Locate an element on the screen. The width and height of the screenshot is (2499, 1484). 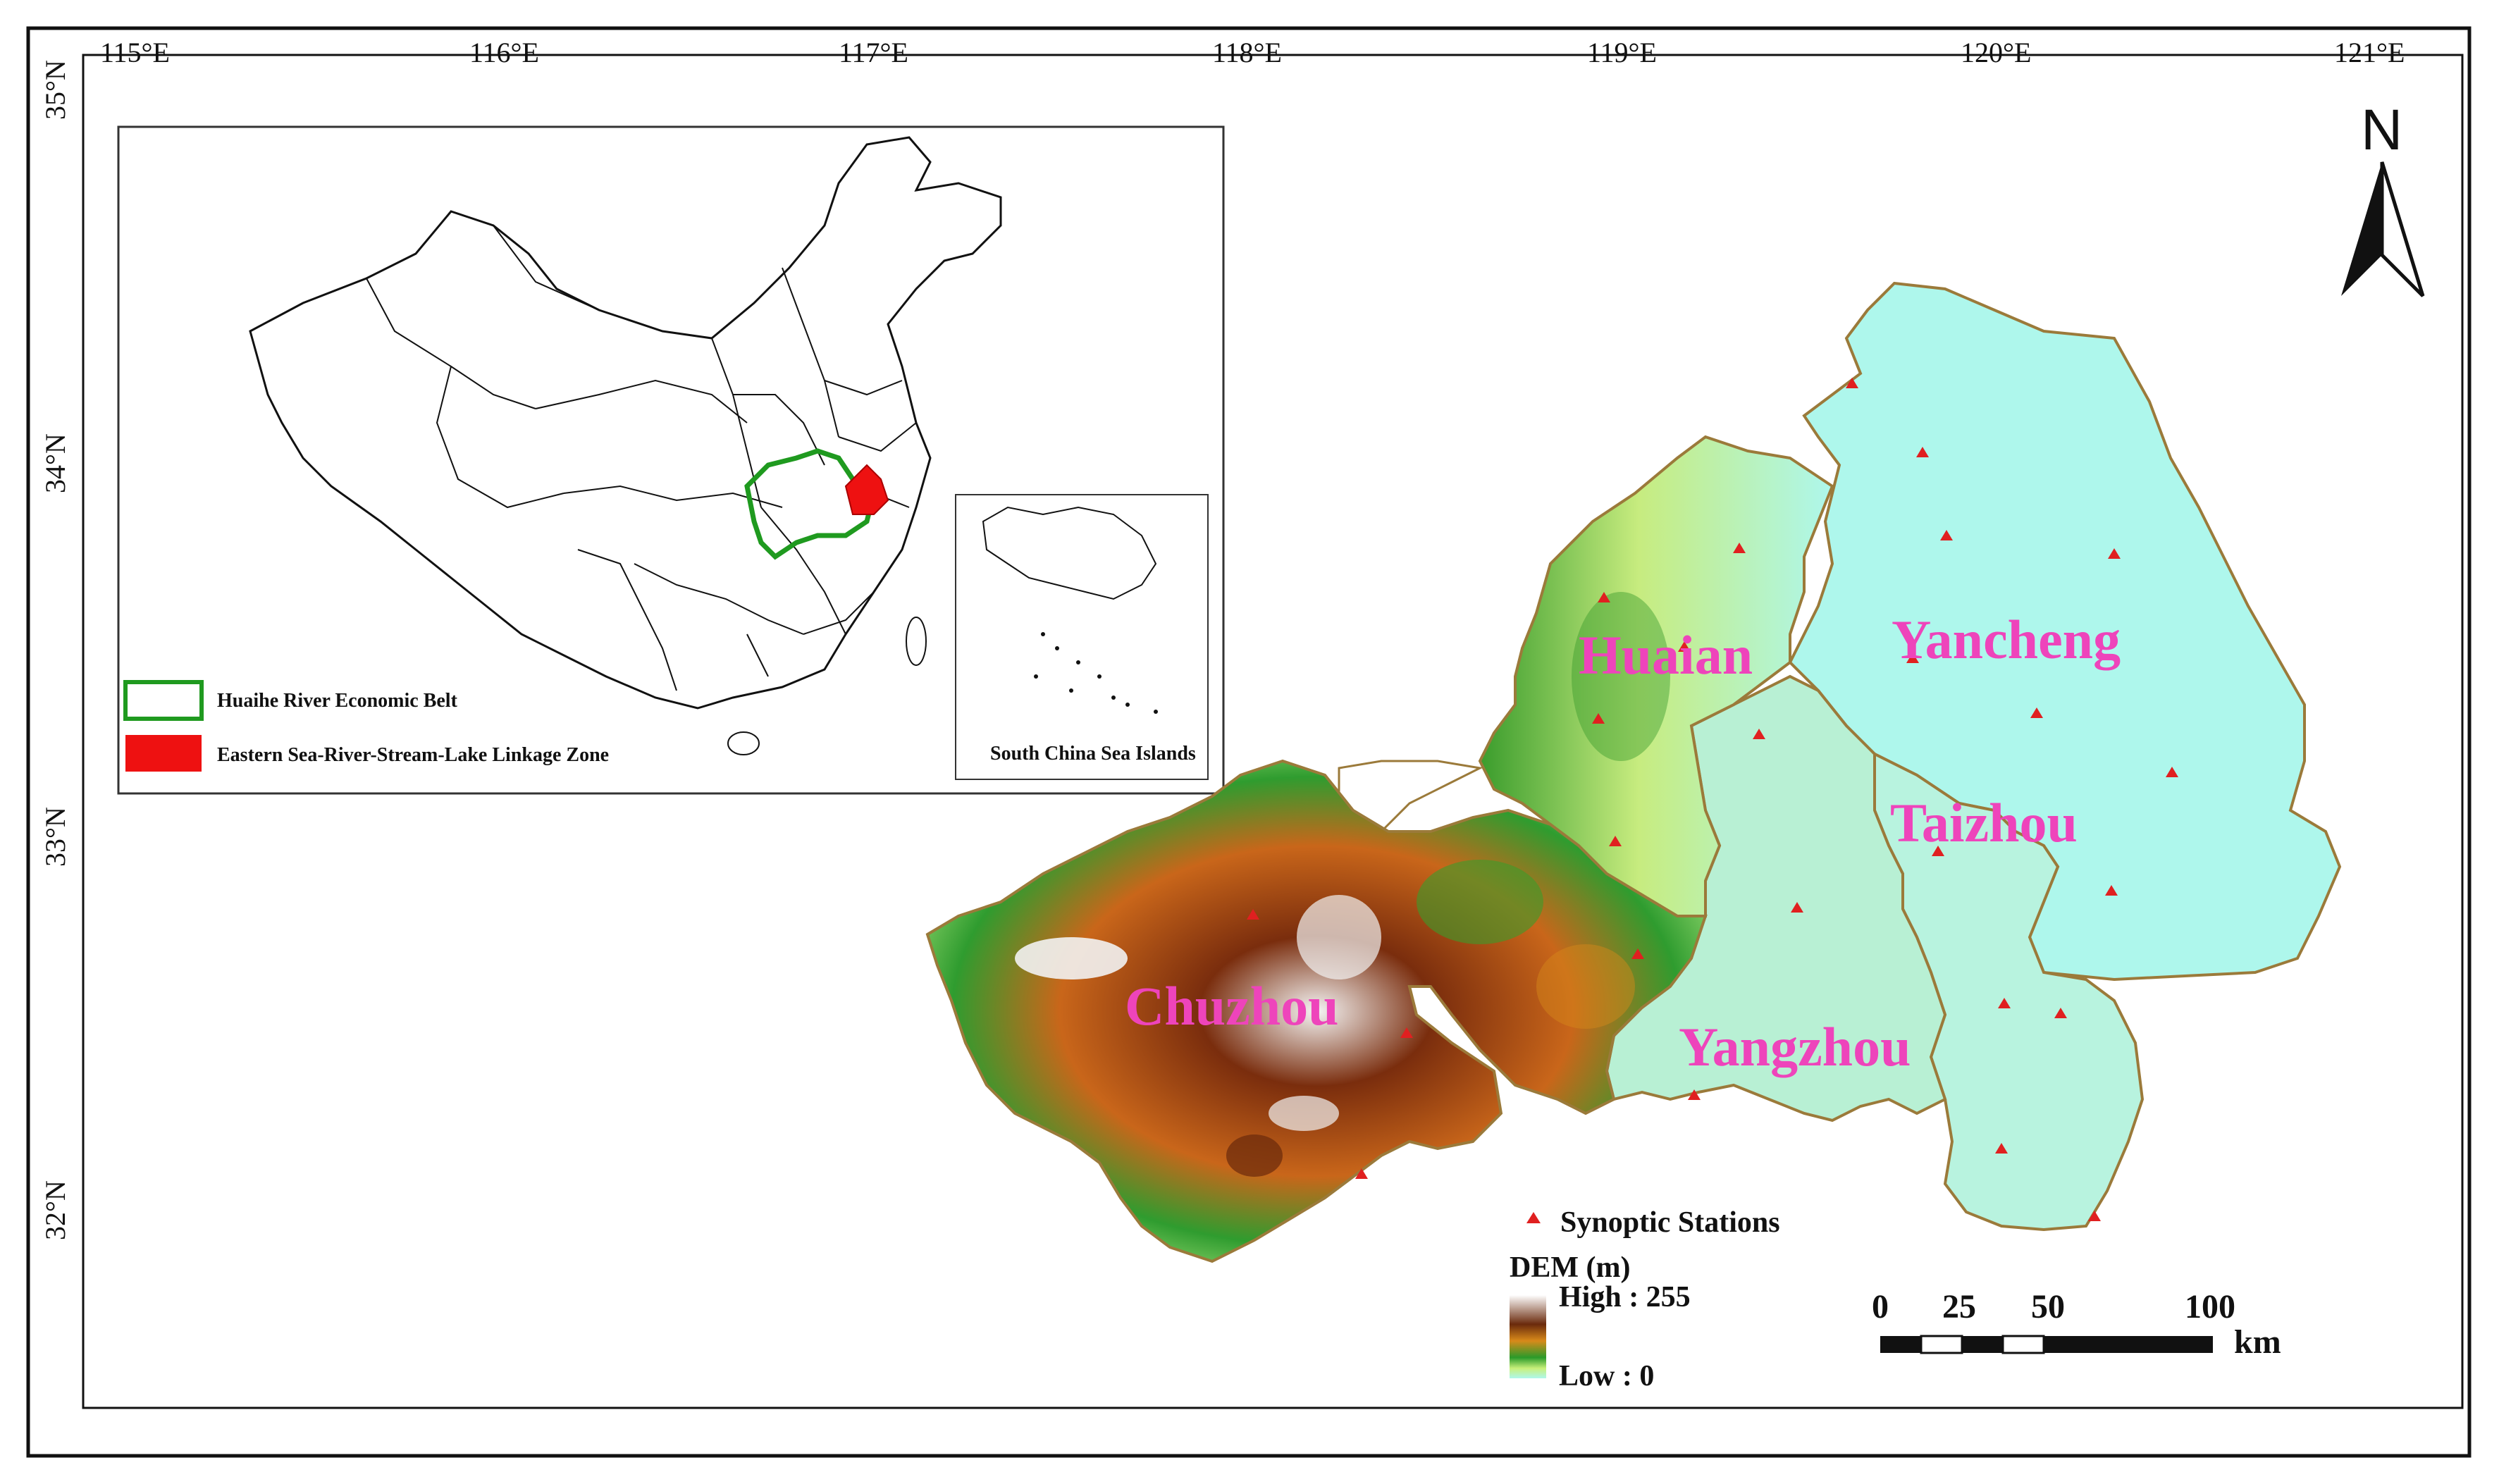
scale-tick-label: 50 is located at coordinates (2048, 1306).